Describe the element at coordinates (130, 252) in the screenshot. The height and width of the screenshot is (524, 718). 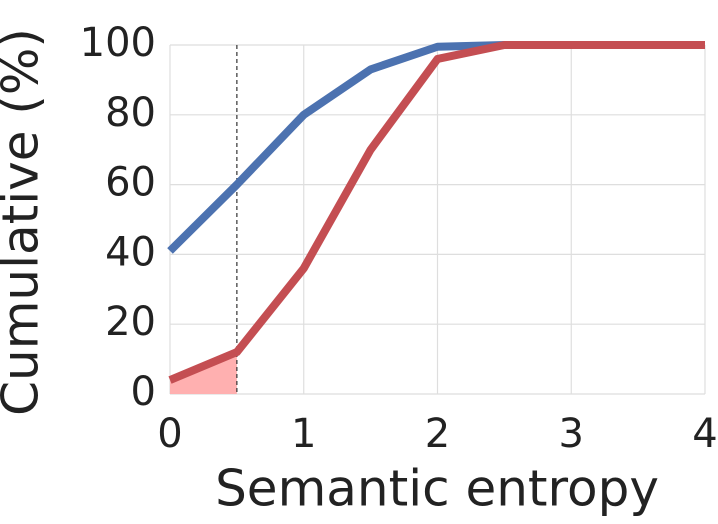
I see `y-tick-label: 40` at that location.